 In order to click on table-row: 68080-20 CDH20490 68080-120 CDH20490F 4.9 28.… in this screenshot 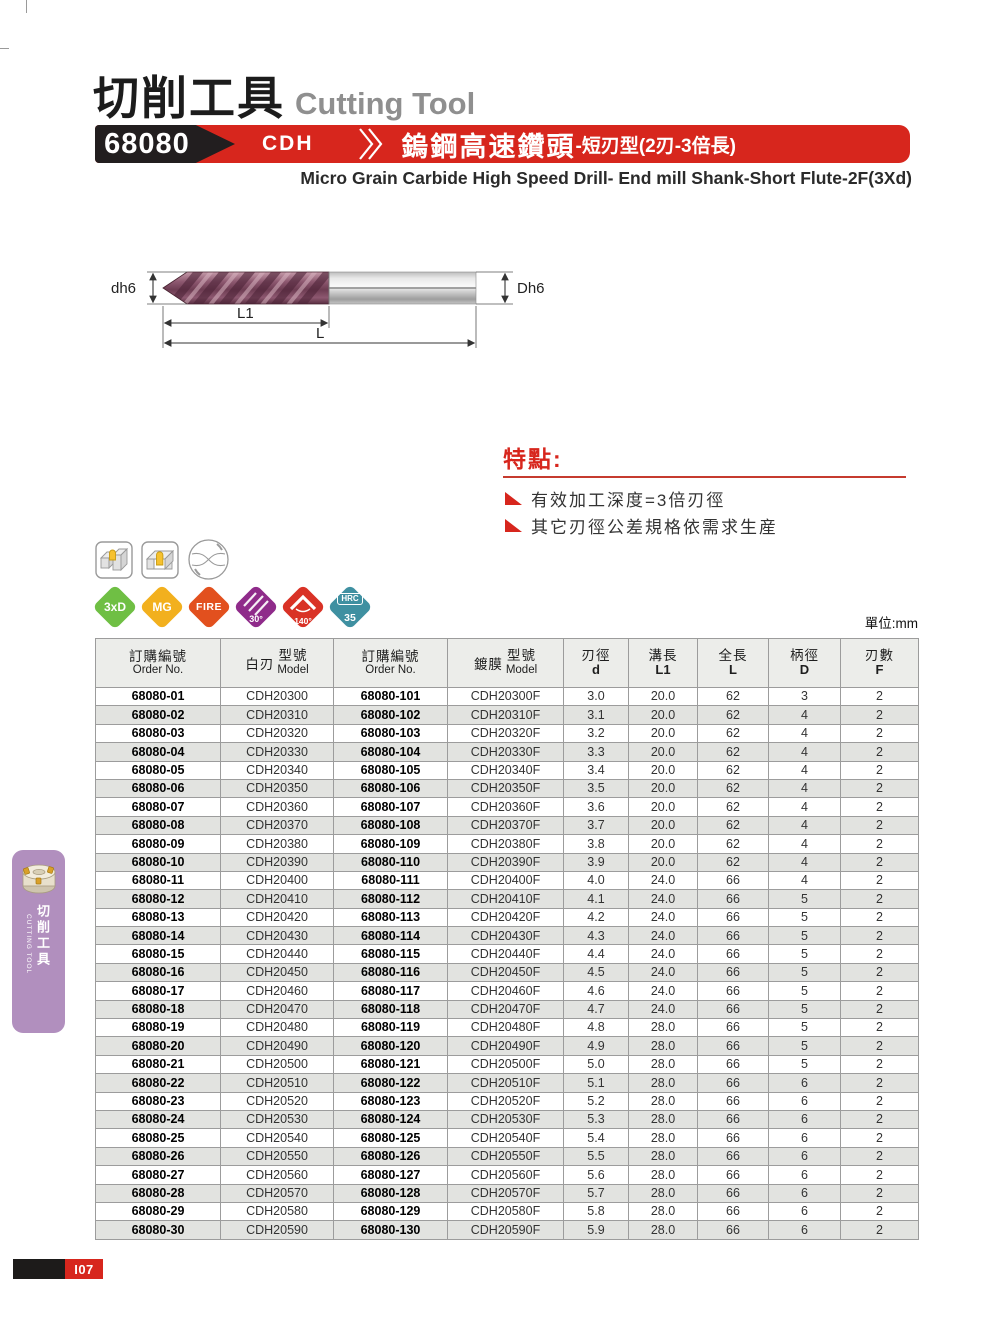, I will do `click(507, 1046)`.